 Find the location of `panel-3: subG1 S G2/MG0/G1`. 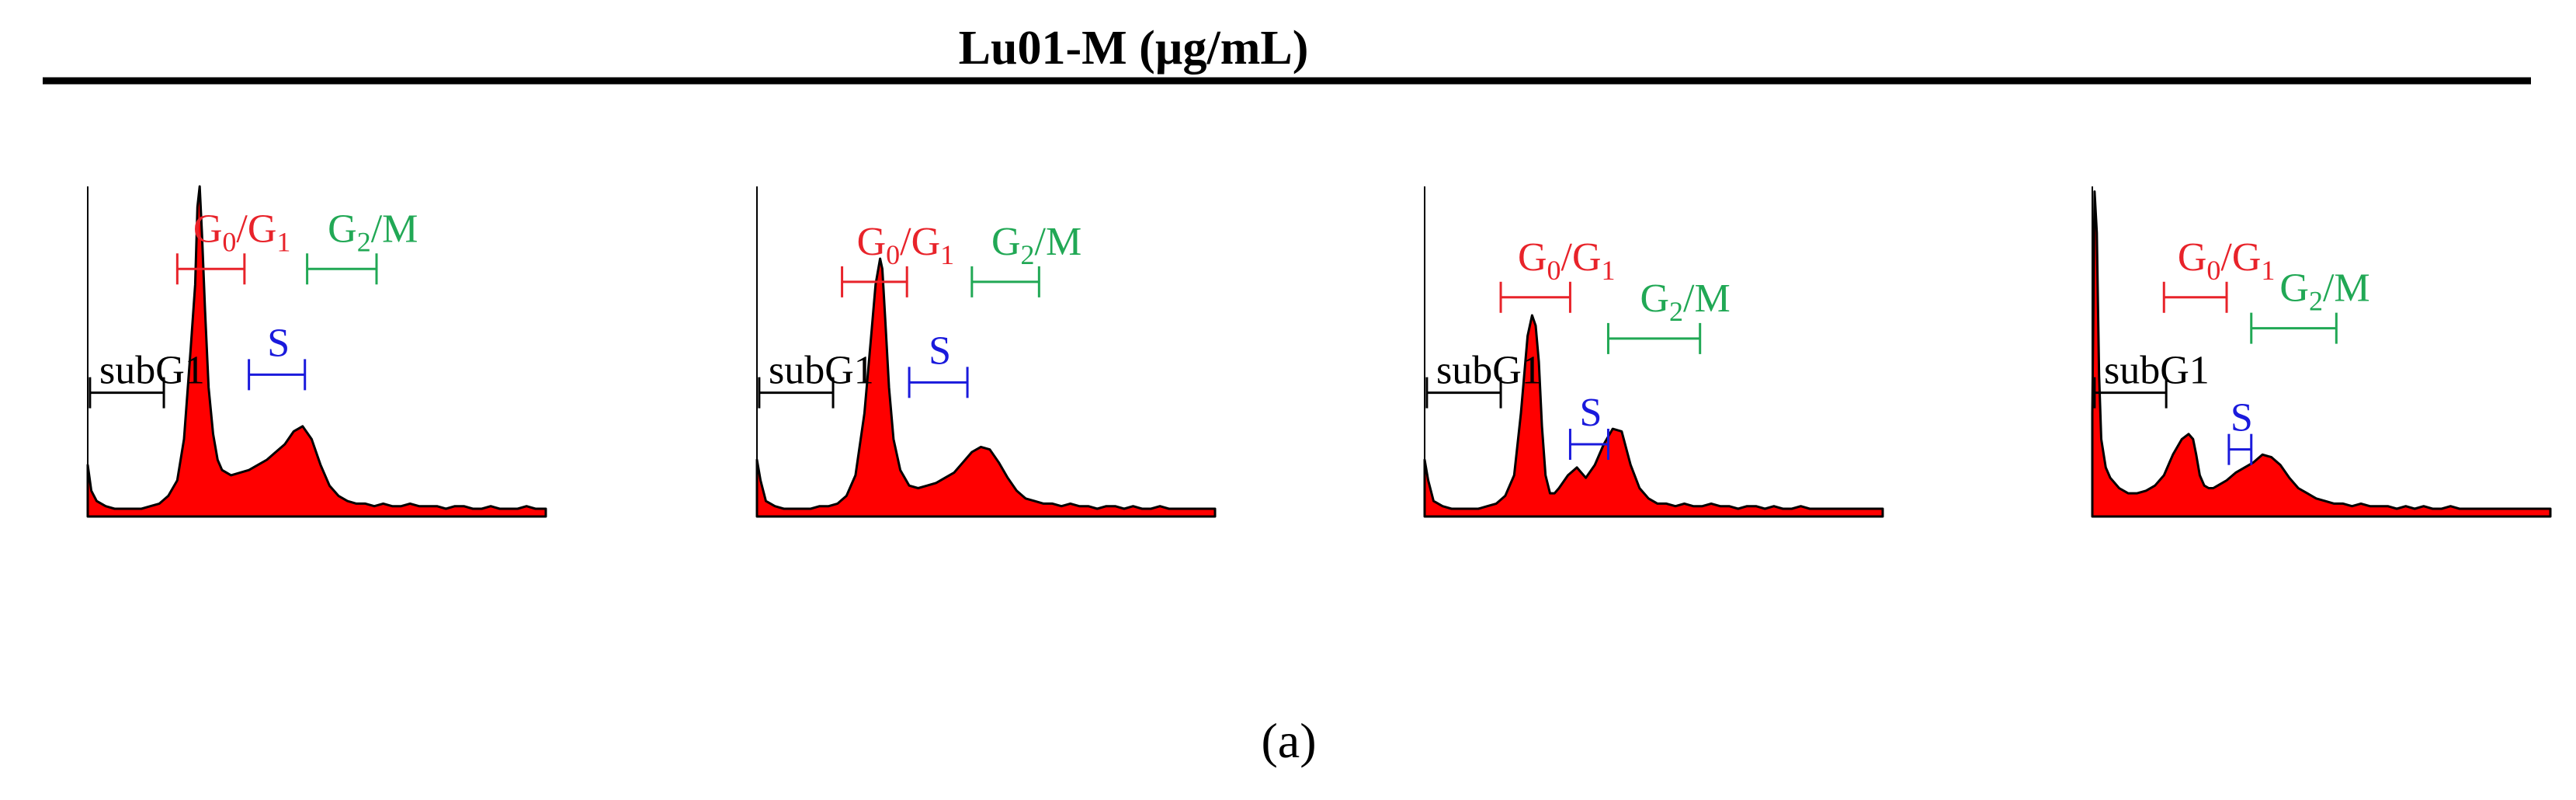

panel-3: subG1 S G2/MG0/G1 is located at coordinates (2321, 352).